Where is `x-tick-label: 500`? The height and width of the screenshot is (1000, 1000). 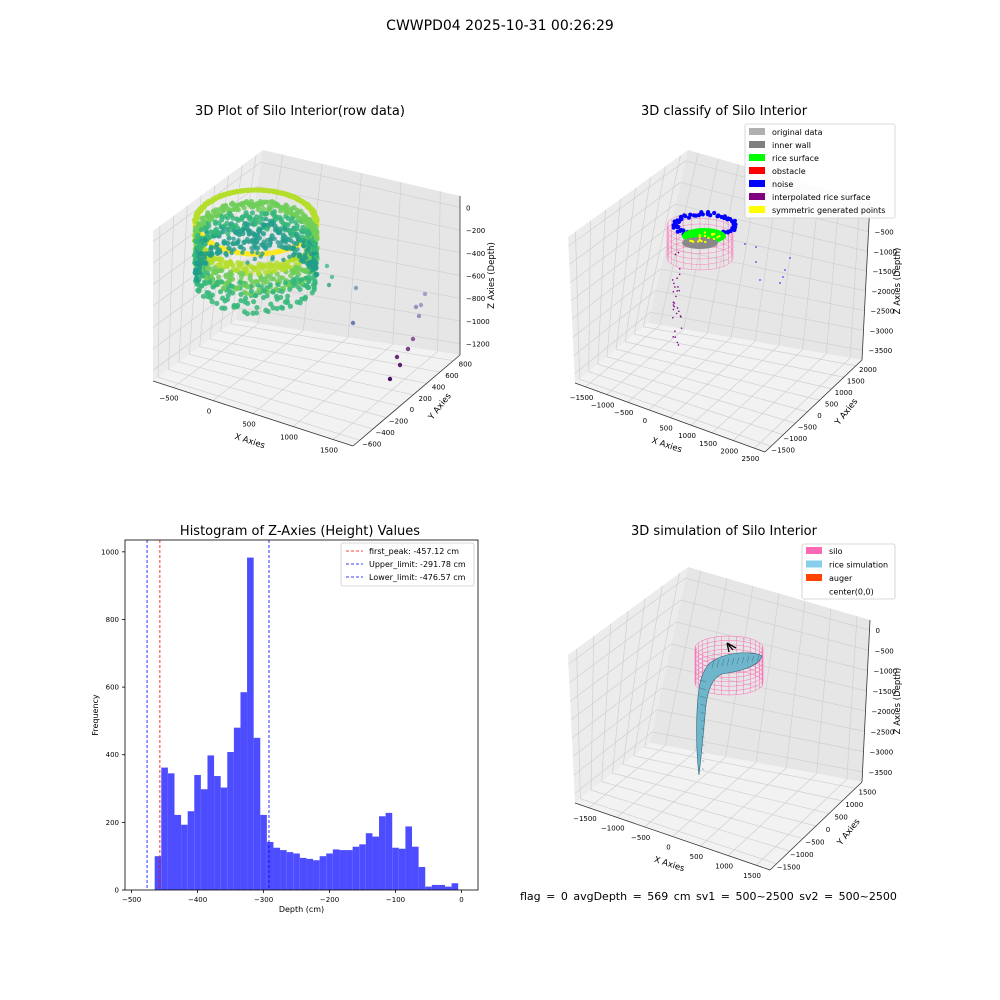 x-tick-label: 500 is located at coordinates (248, 425).